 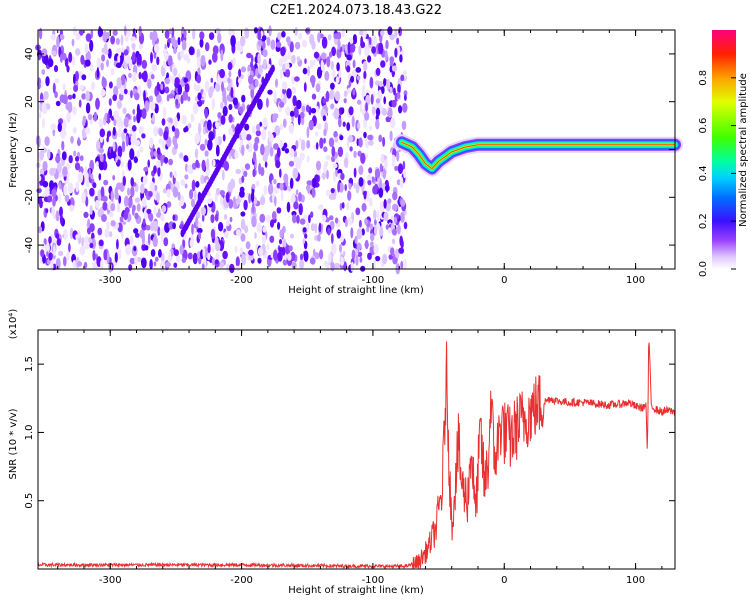 I want to click on carrier-track, so click(x=538, y=155).